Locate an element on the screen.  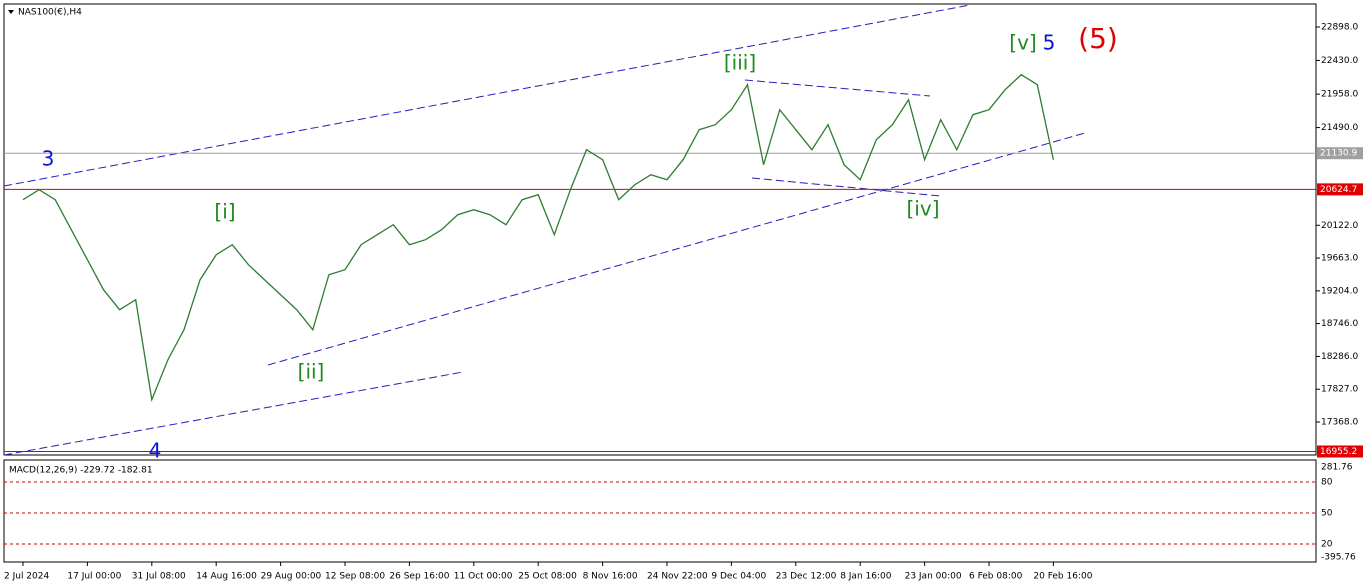
y-tick-label: 19663.0 is located at coordinates (1339, 259).